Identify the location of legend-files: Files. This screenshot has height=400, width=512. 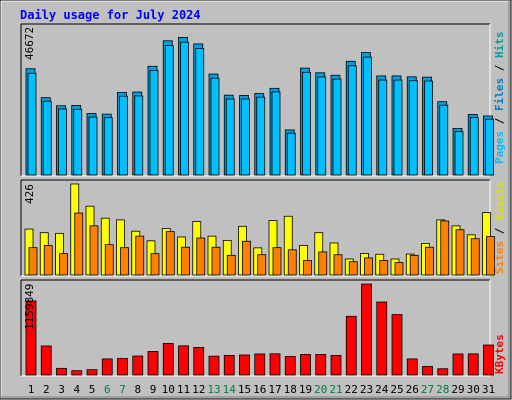
(499, 94).